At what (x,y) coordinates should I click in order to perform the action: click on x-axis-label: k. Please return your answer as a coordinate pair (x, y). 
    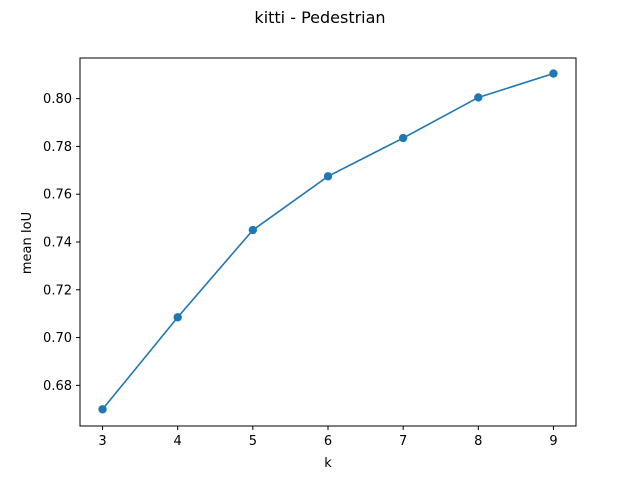
    Looking at the image, I should click on (328, 463).